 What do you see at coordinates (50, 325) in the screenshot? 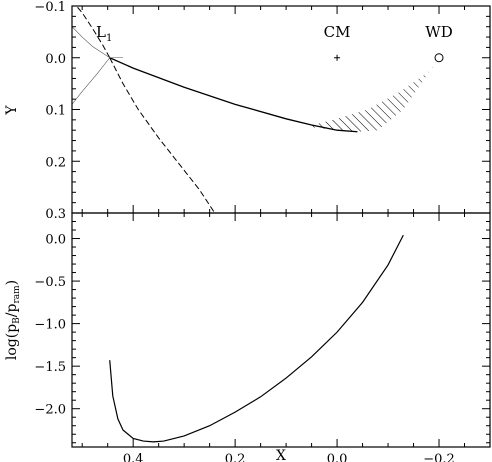
I see `bottom-y-tick-label: −1.0` at bounding box center [50, 325].